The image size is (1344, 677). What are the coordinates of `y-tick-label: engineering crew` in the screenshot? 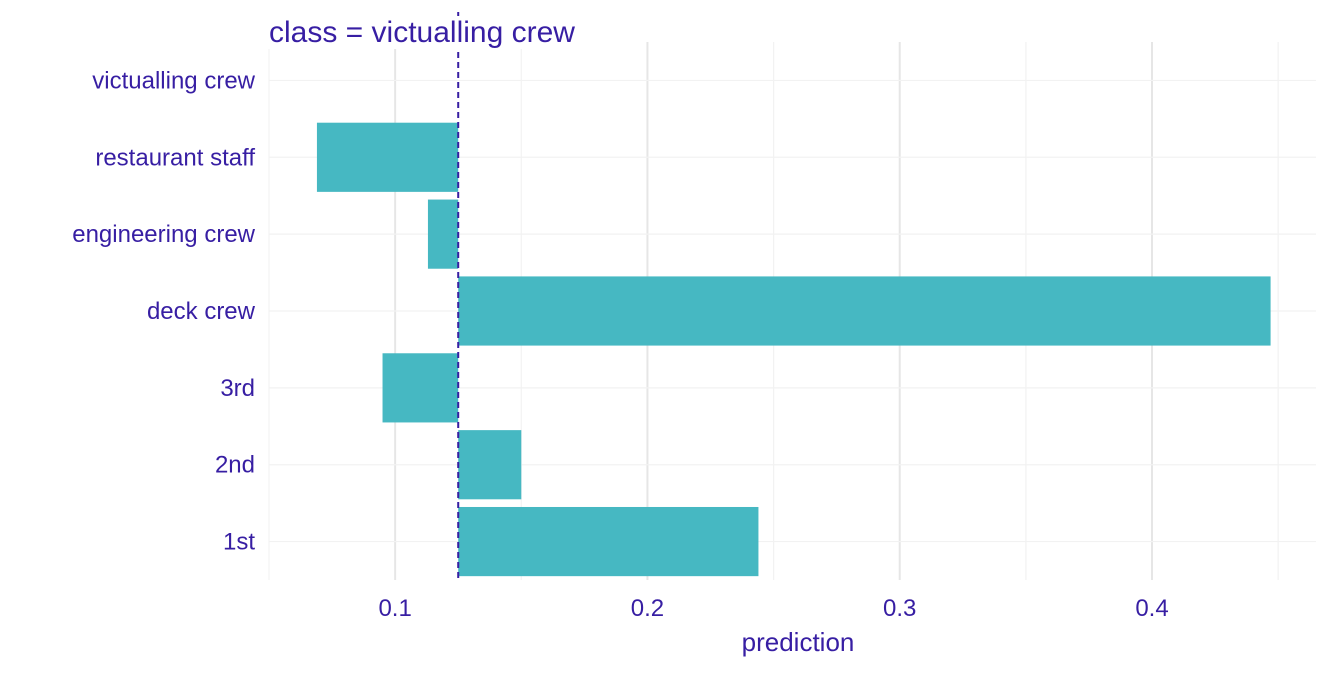 It's located at (163, 234).